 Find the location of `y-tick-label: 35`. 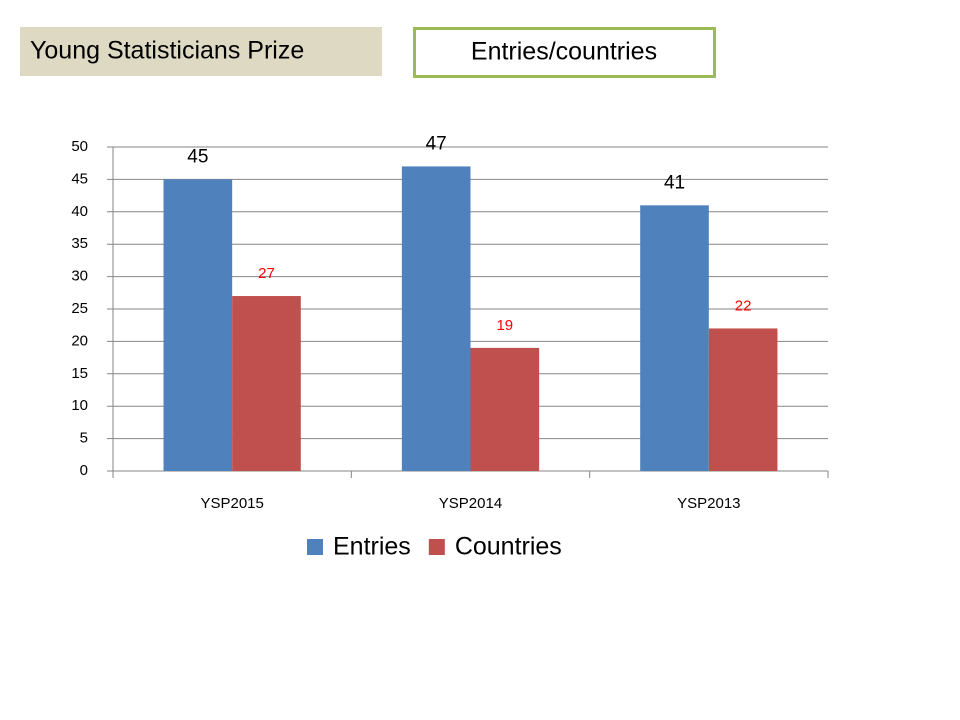

y-tick-label: 35 is located at coordinates (79, 243).